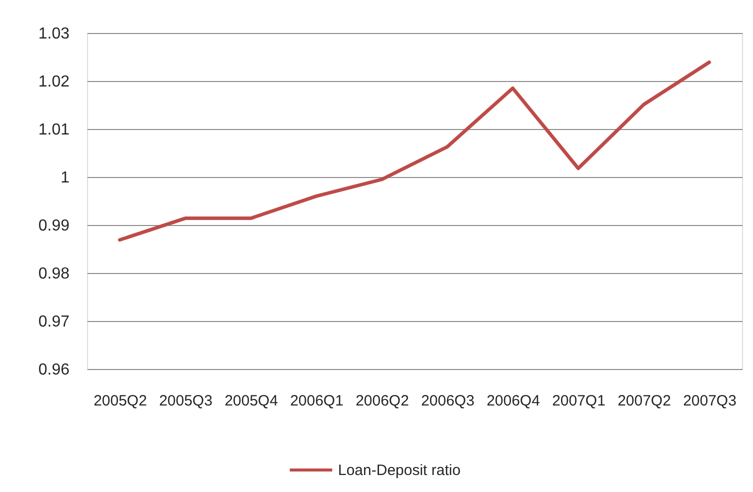 The width and height of the screenshot is (753, 492). I want to click on x-tick-label: 2007Q1, so click(579, 401).